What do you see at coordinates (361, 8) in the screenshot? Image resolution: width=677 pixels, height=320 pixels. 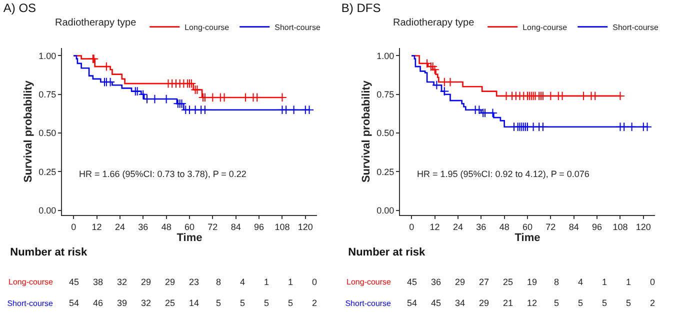 I see `chart-title: B) DFS` at bounding box center [361, 8].